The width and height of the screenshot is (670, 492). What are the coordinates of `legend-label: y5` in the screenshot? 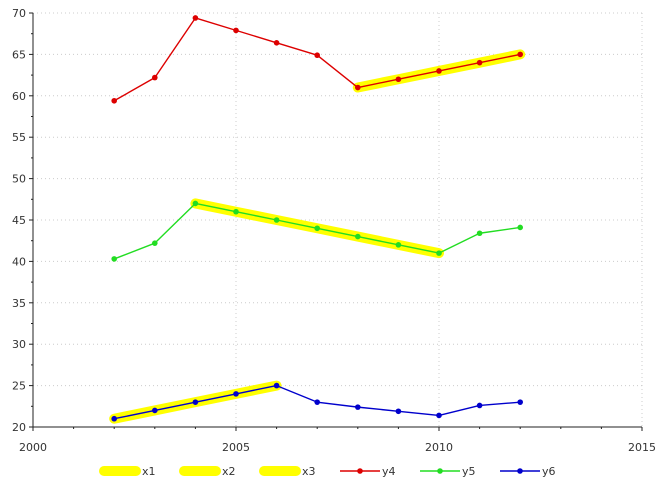 It's located at (469, 471).